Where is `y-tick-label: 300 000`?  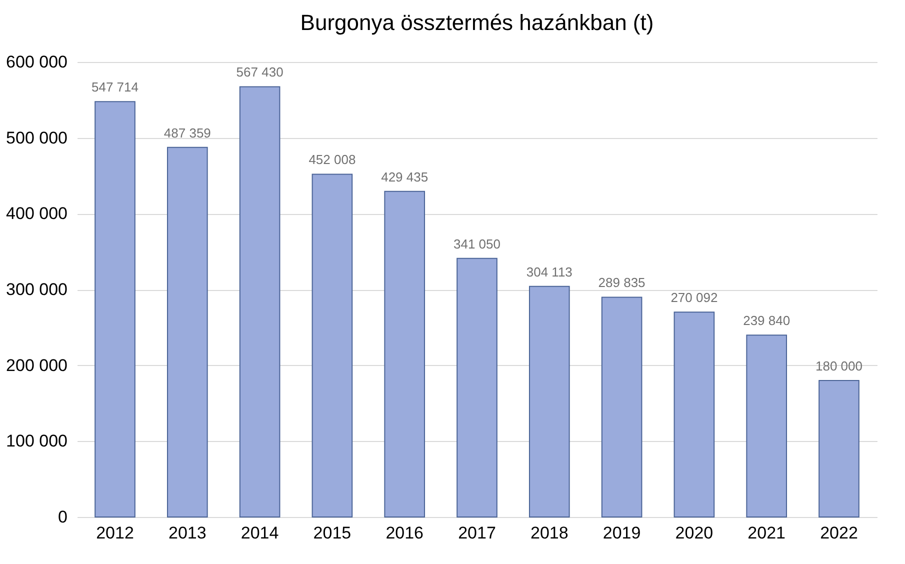 y-tick-label: 300 000 is located at coordinates (37, 289).